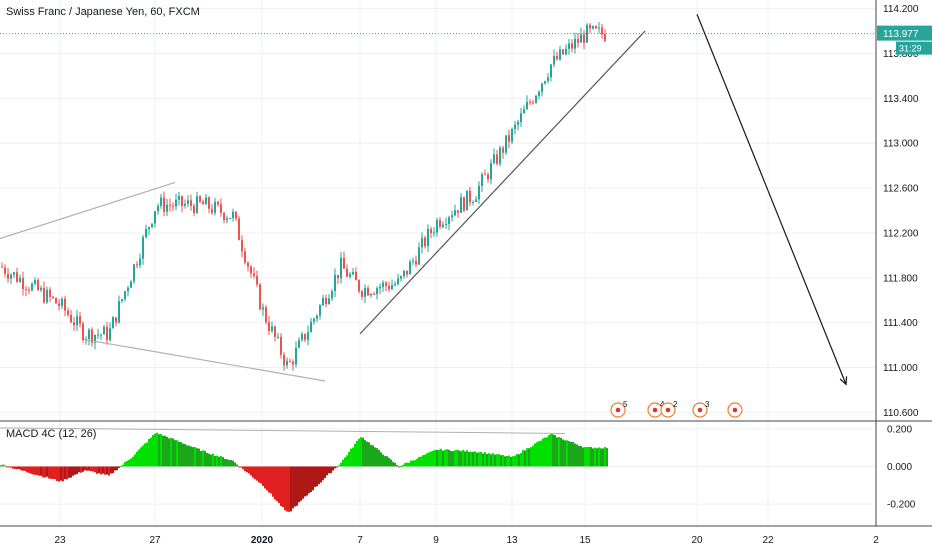 The width and height of the screenshot is (932, 555). Describe the element at coordinates (899, 467) in the screenshot. I see `macd-tick-label: 0.000` at that location.